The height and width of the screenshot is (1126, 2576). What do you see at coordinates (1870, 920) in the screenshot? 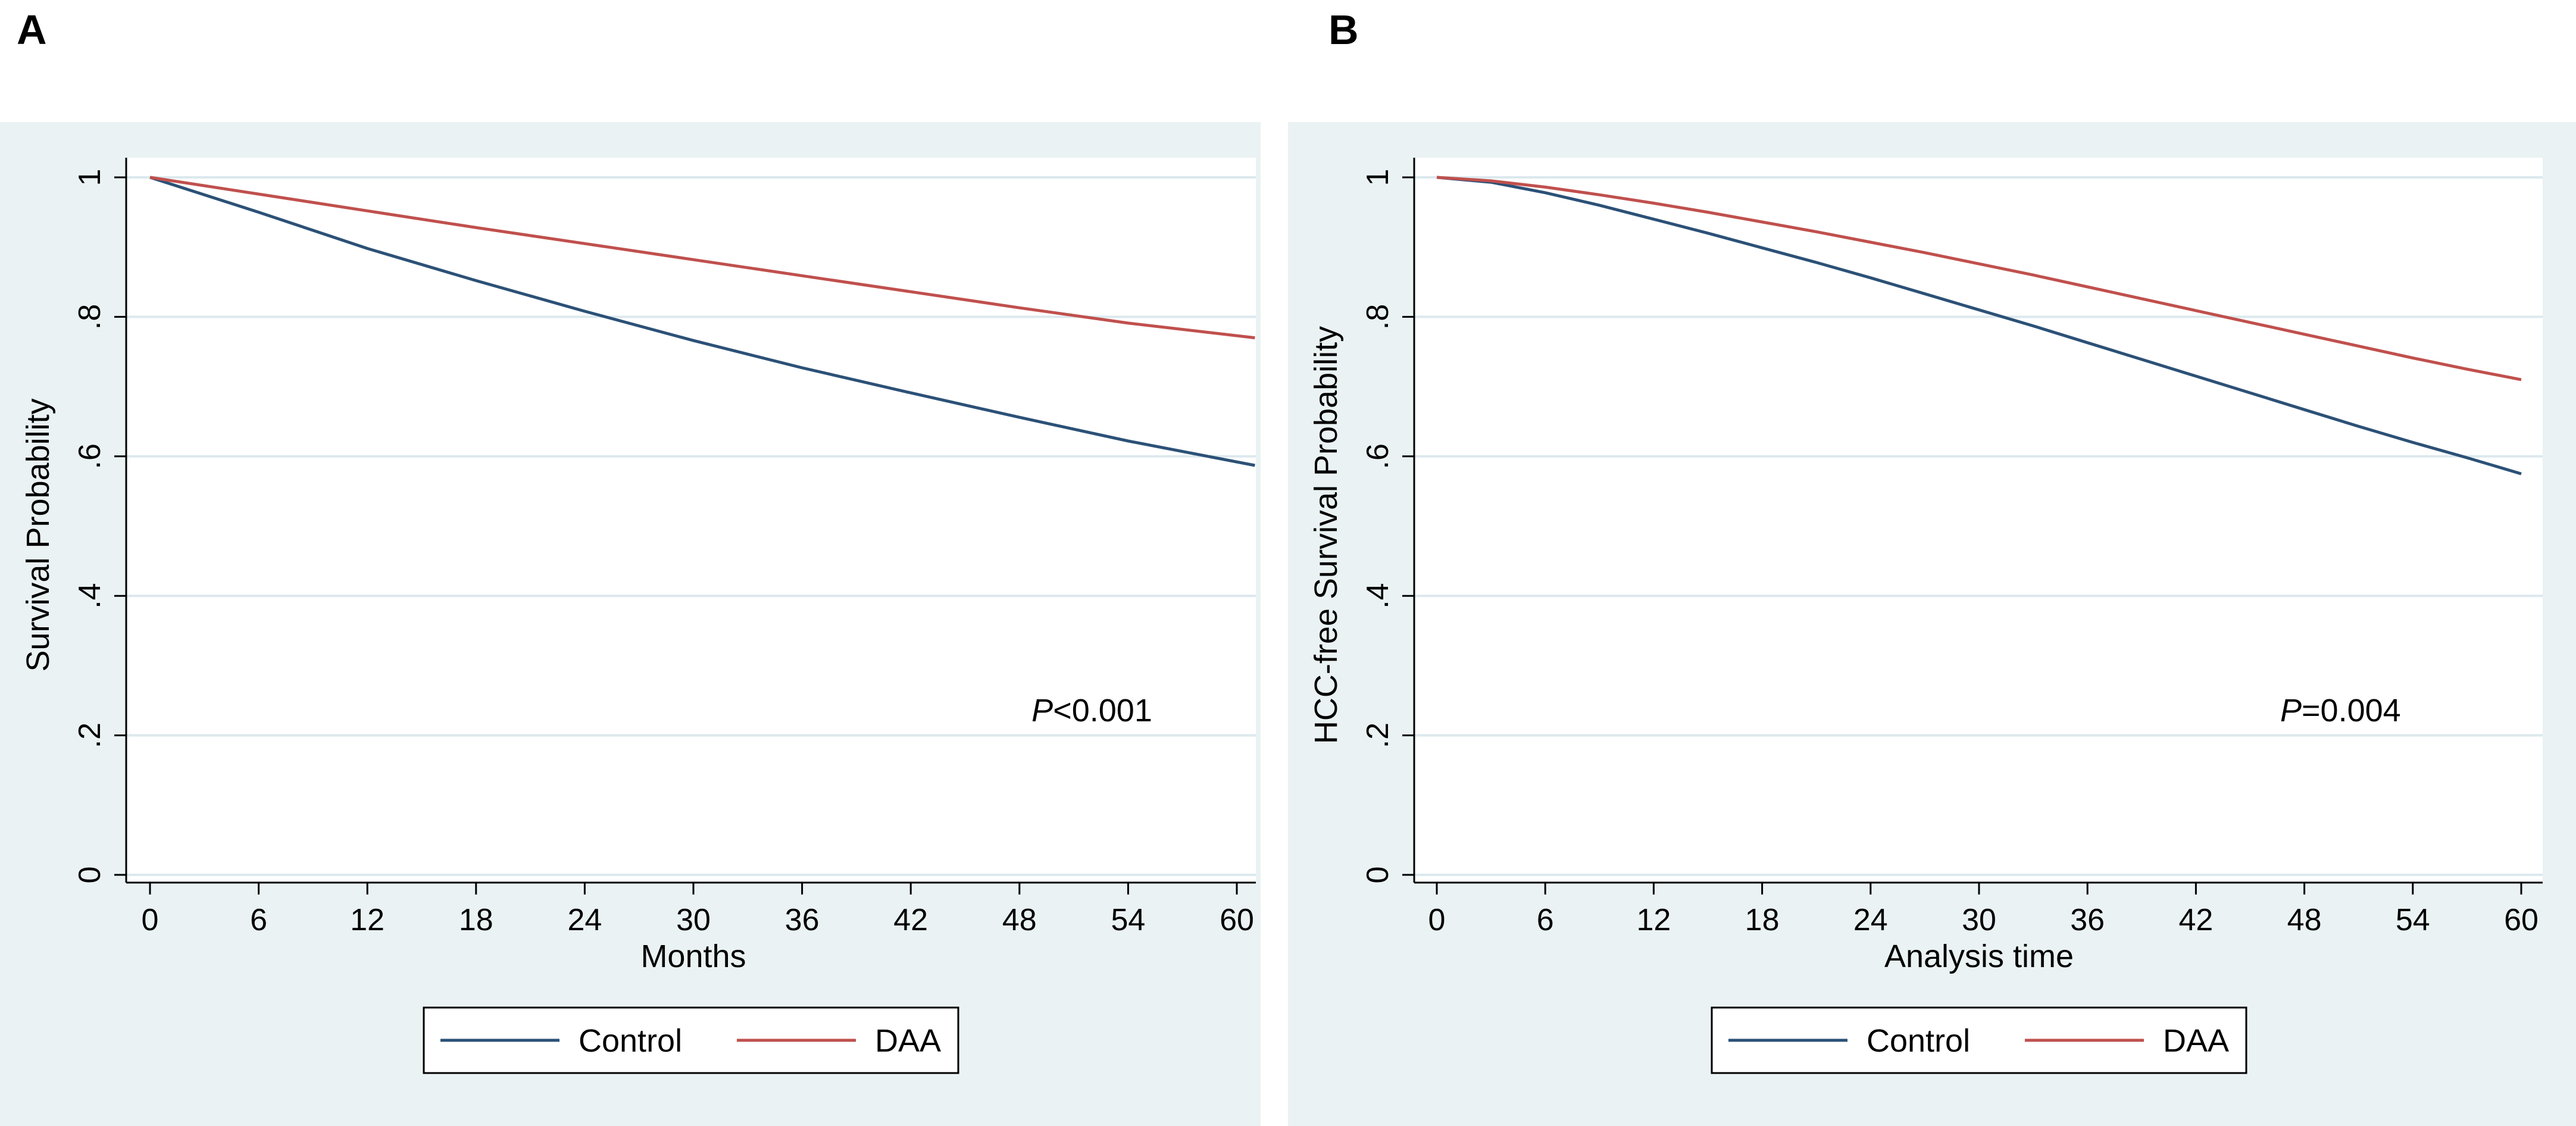
I see `chart-b-x-tick-label: 24` at bounding box center [1870, 920].